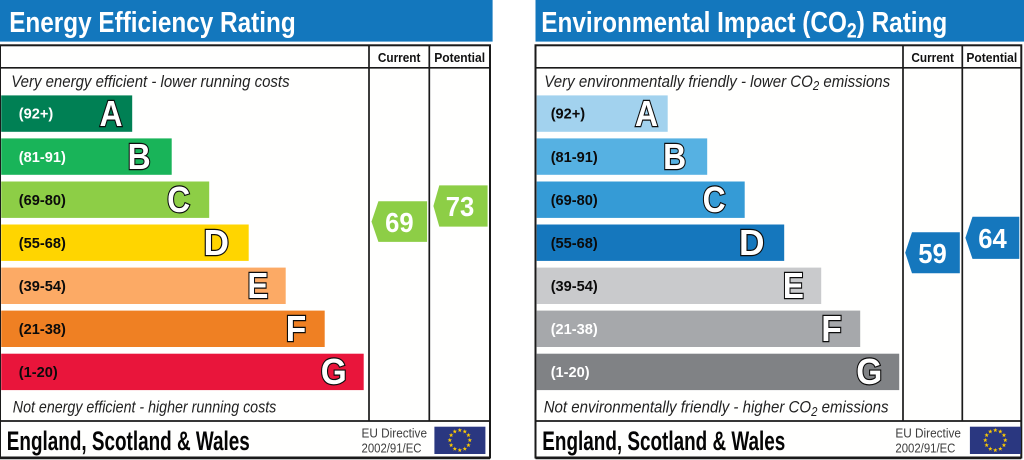 Image resolution: width=1024 pixels, height=460 pixels. Describe the element at coordinates (152, 23) in the screenshot. I see `svg-text: Energy Efficiency Rating` at that location.